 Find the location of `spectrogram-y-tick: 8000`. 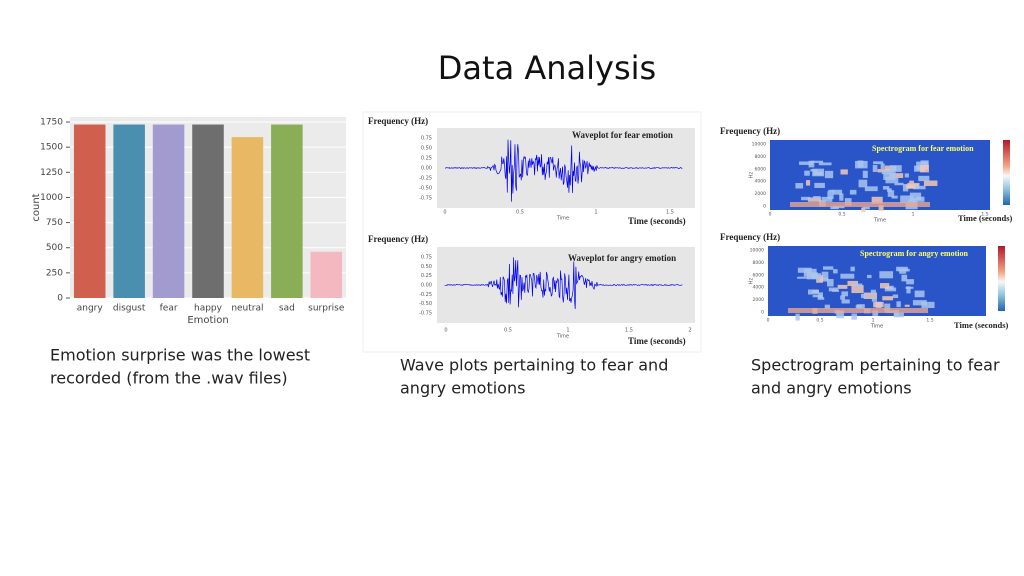

spectrogram-y-tick: 8000 is located at coordinates (761, 157).